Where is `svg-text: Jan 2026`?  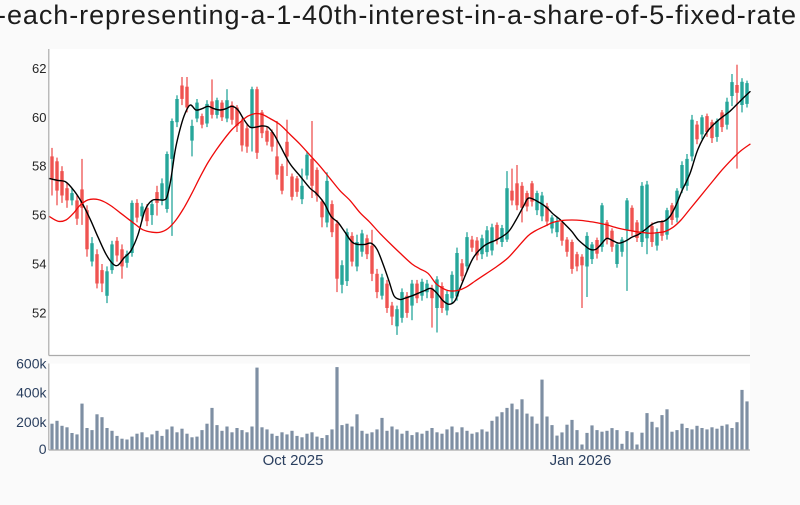 svg-text: Jan 2026 is located at coordinates (581, 460).